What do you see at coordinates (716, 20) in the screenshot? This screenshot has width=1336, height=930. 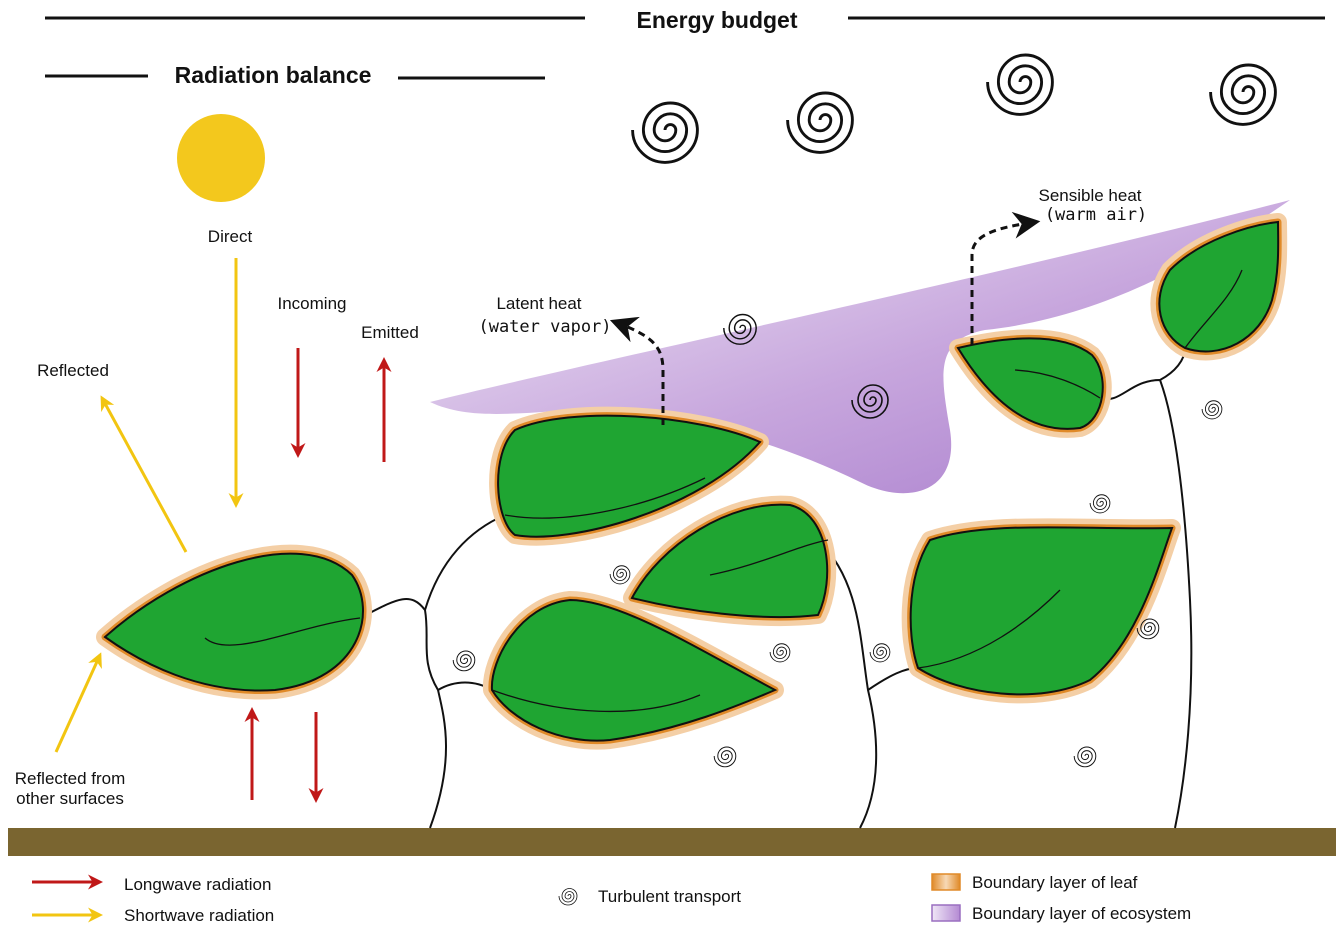 I see `heading: Energy budget` at bounding box center [716, 20].